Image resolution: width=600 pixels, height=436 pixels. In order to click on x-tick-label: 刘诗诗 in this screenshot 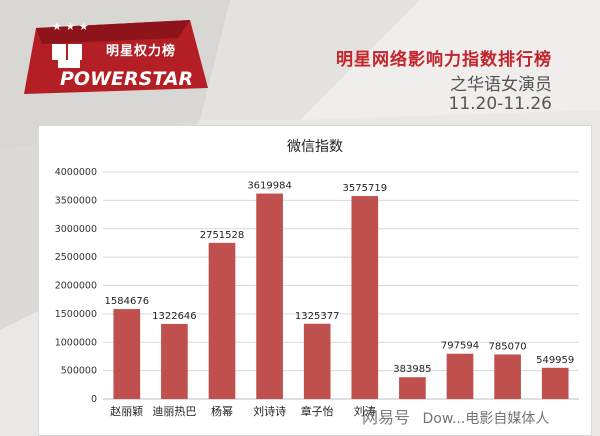, I will do `click(269, 411)`.